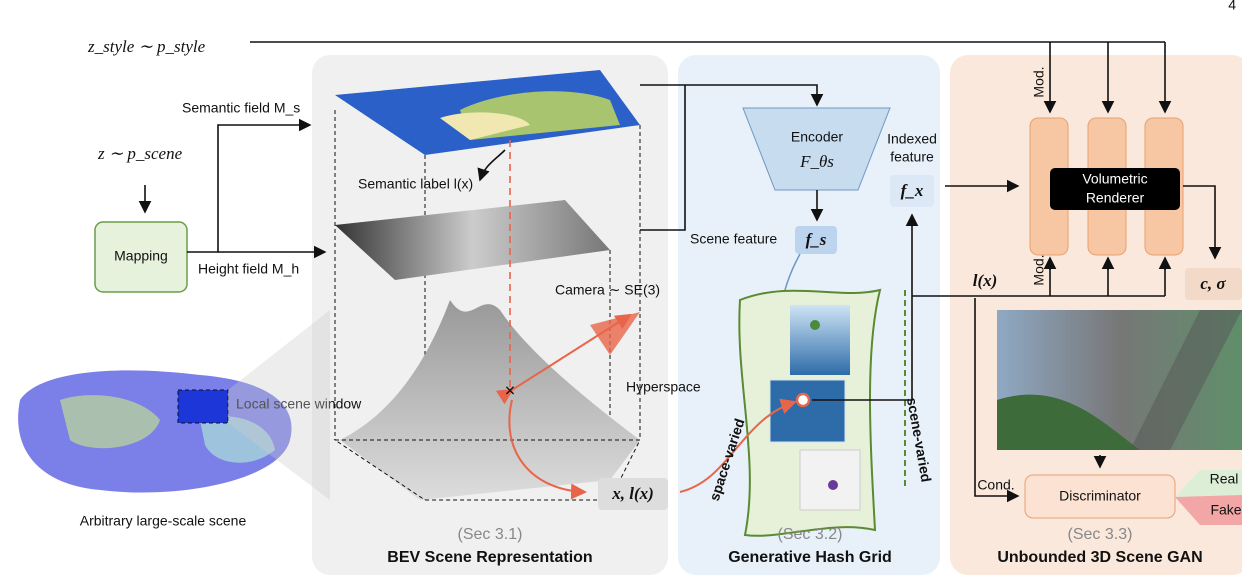  What do you see at coordinates (203, 406) in the screenshot?
I see `local-window` at bounding box center [203, 406].